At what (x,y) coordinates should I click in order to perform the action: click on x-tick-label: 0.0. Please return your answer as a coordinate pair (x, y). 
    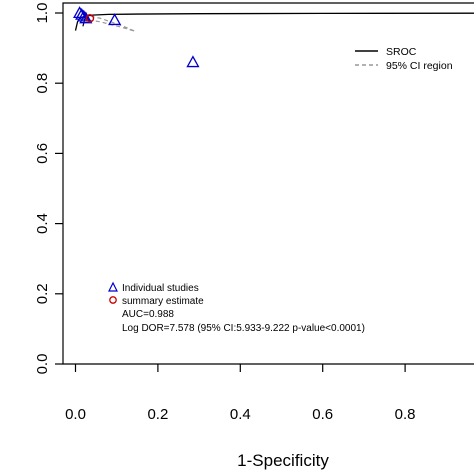
    Looking at the image, I should click on (75, 414).